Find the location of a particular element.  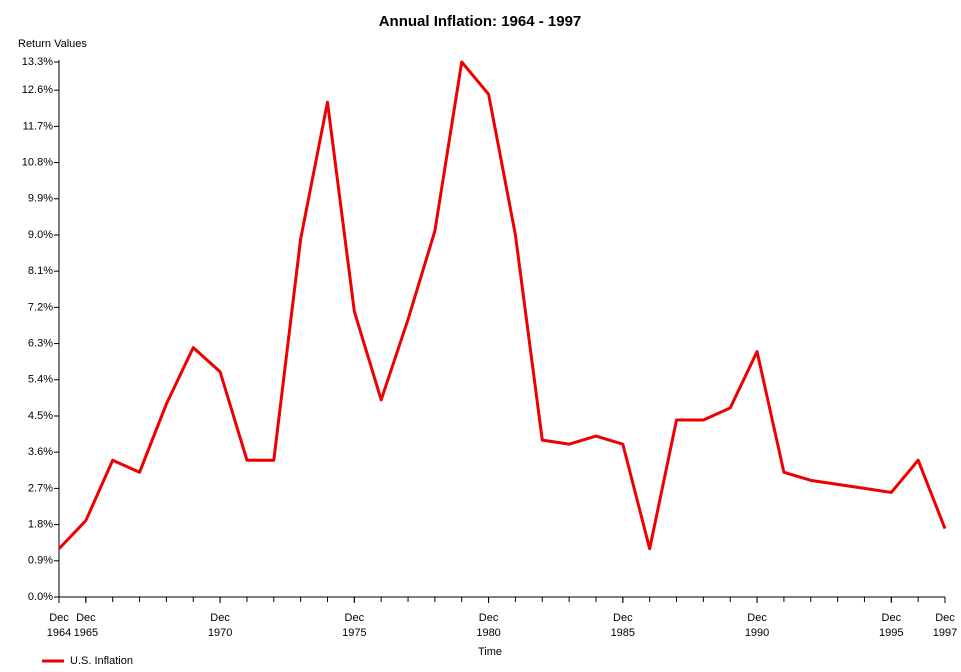

y-tick-label: 8.1% is located at coordinates (40, 271).